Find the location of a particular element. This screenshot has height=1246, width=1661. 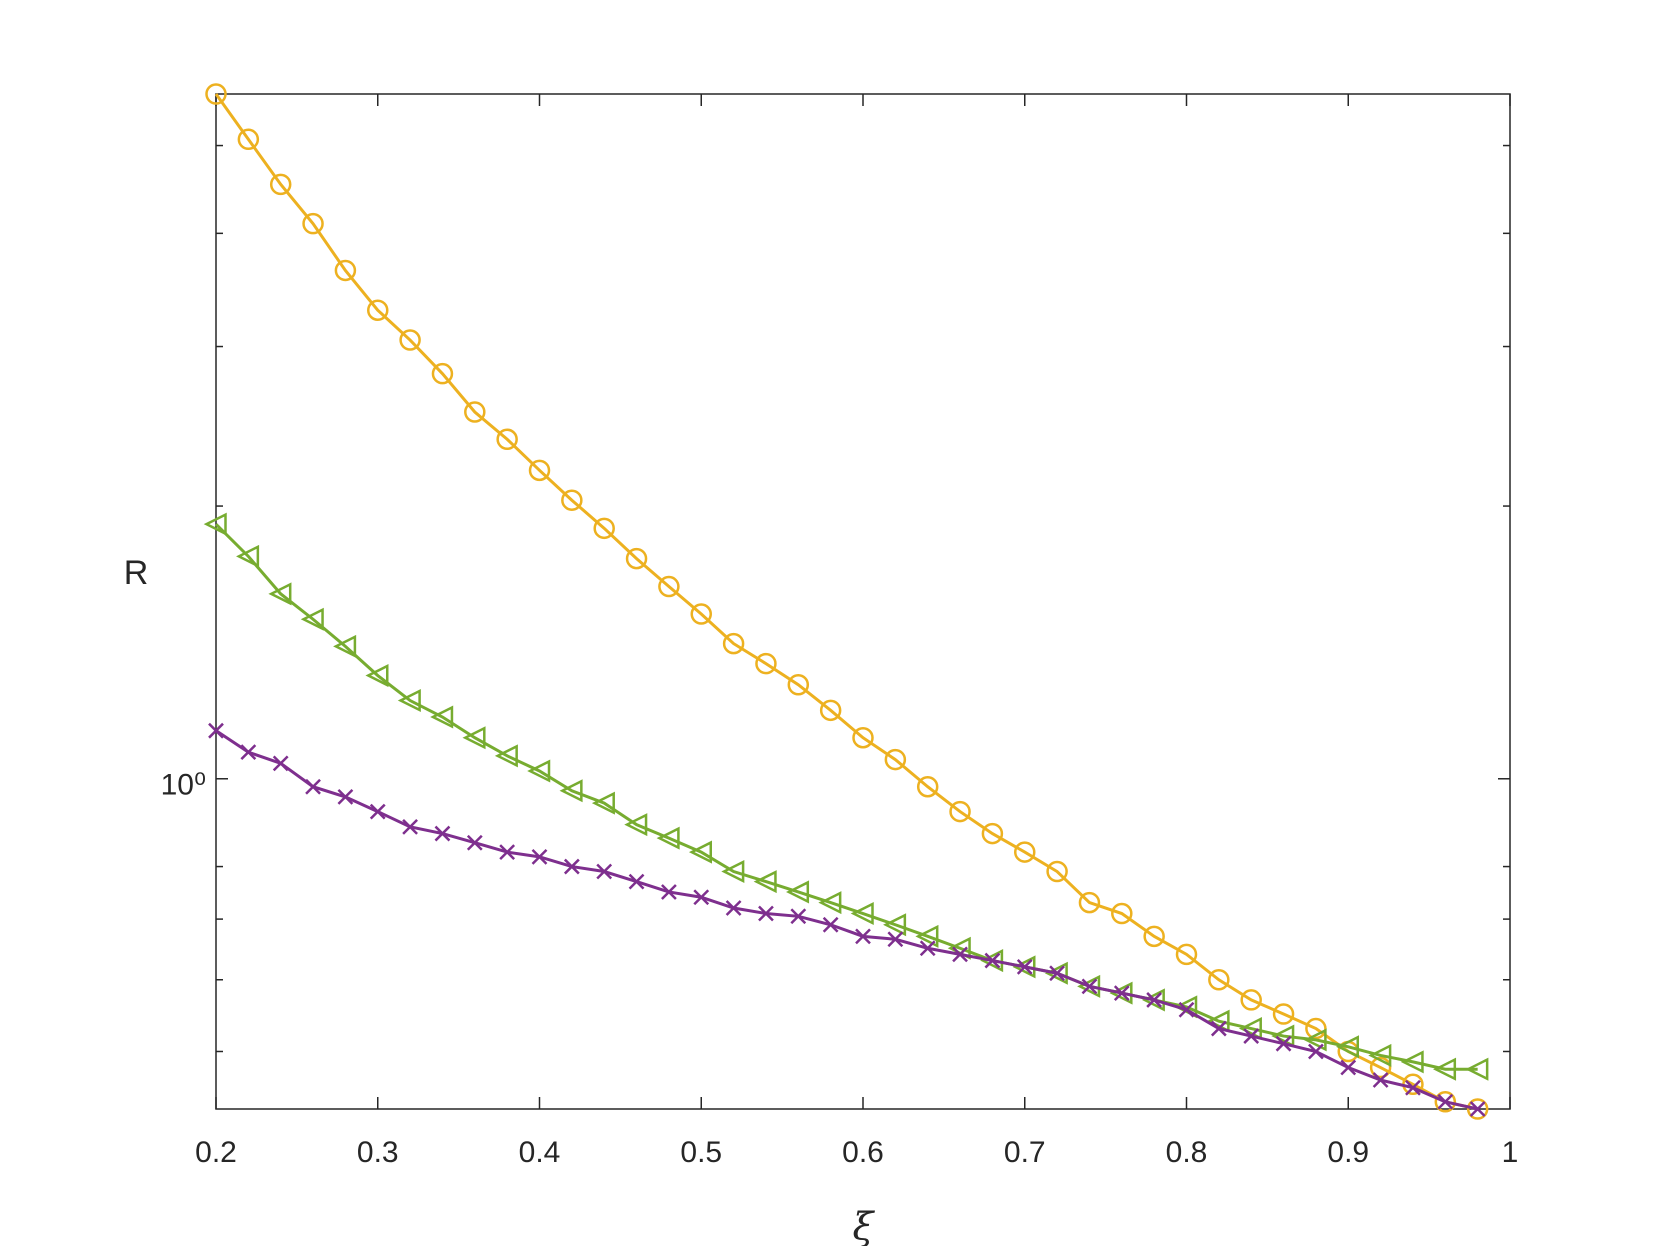

x-tick-label: 0.4 is located at coordinates (540, 1152).